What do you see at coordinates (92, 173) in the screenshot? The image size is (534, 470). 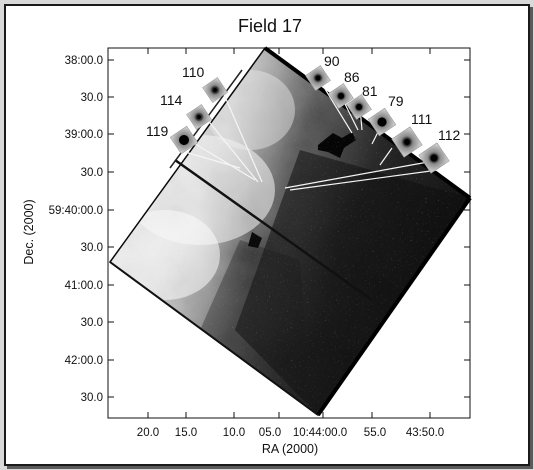 I see `y-tick-3: 30.0` at bounding box center [92, 173].